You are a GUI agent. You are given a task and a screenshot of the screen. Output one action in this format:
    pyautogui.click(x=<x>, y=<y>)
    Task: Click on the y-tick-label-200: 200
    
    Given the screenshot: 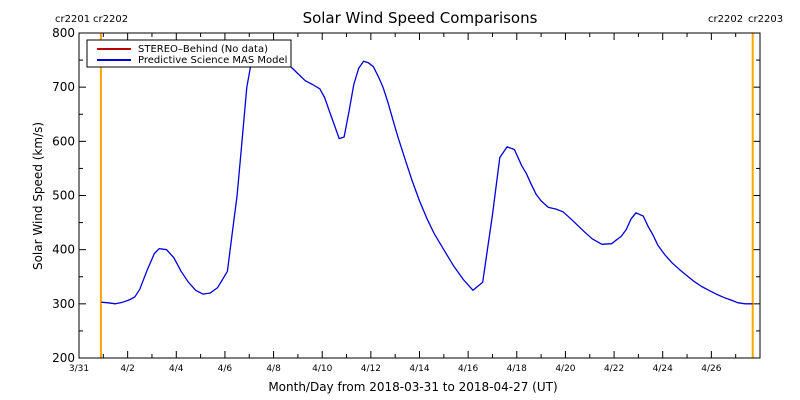 What is the action you would take?
    pyautogui.click(x=63, y=358)
    